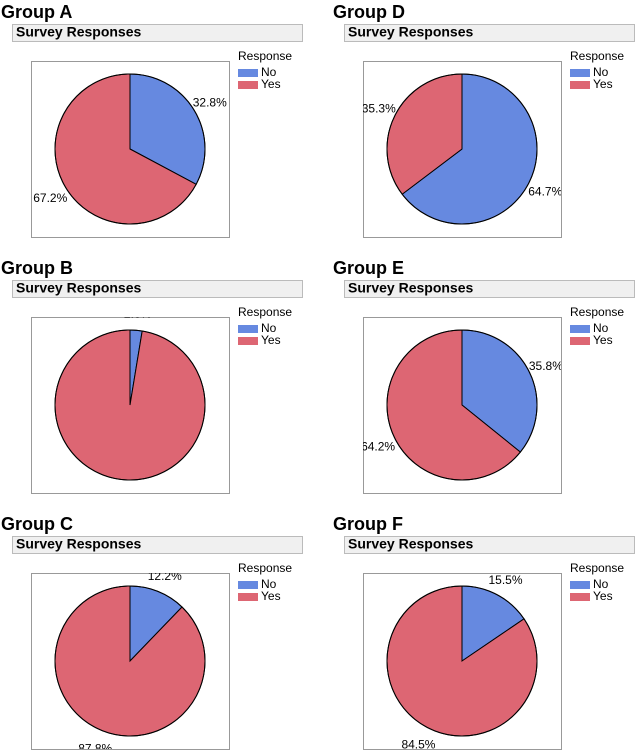 This screenshot has width=640, height=755. I want to click on value-label: 2.6%, so click(138, 313).